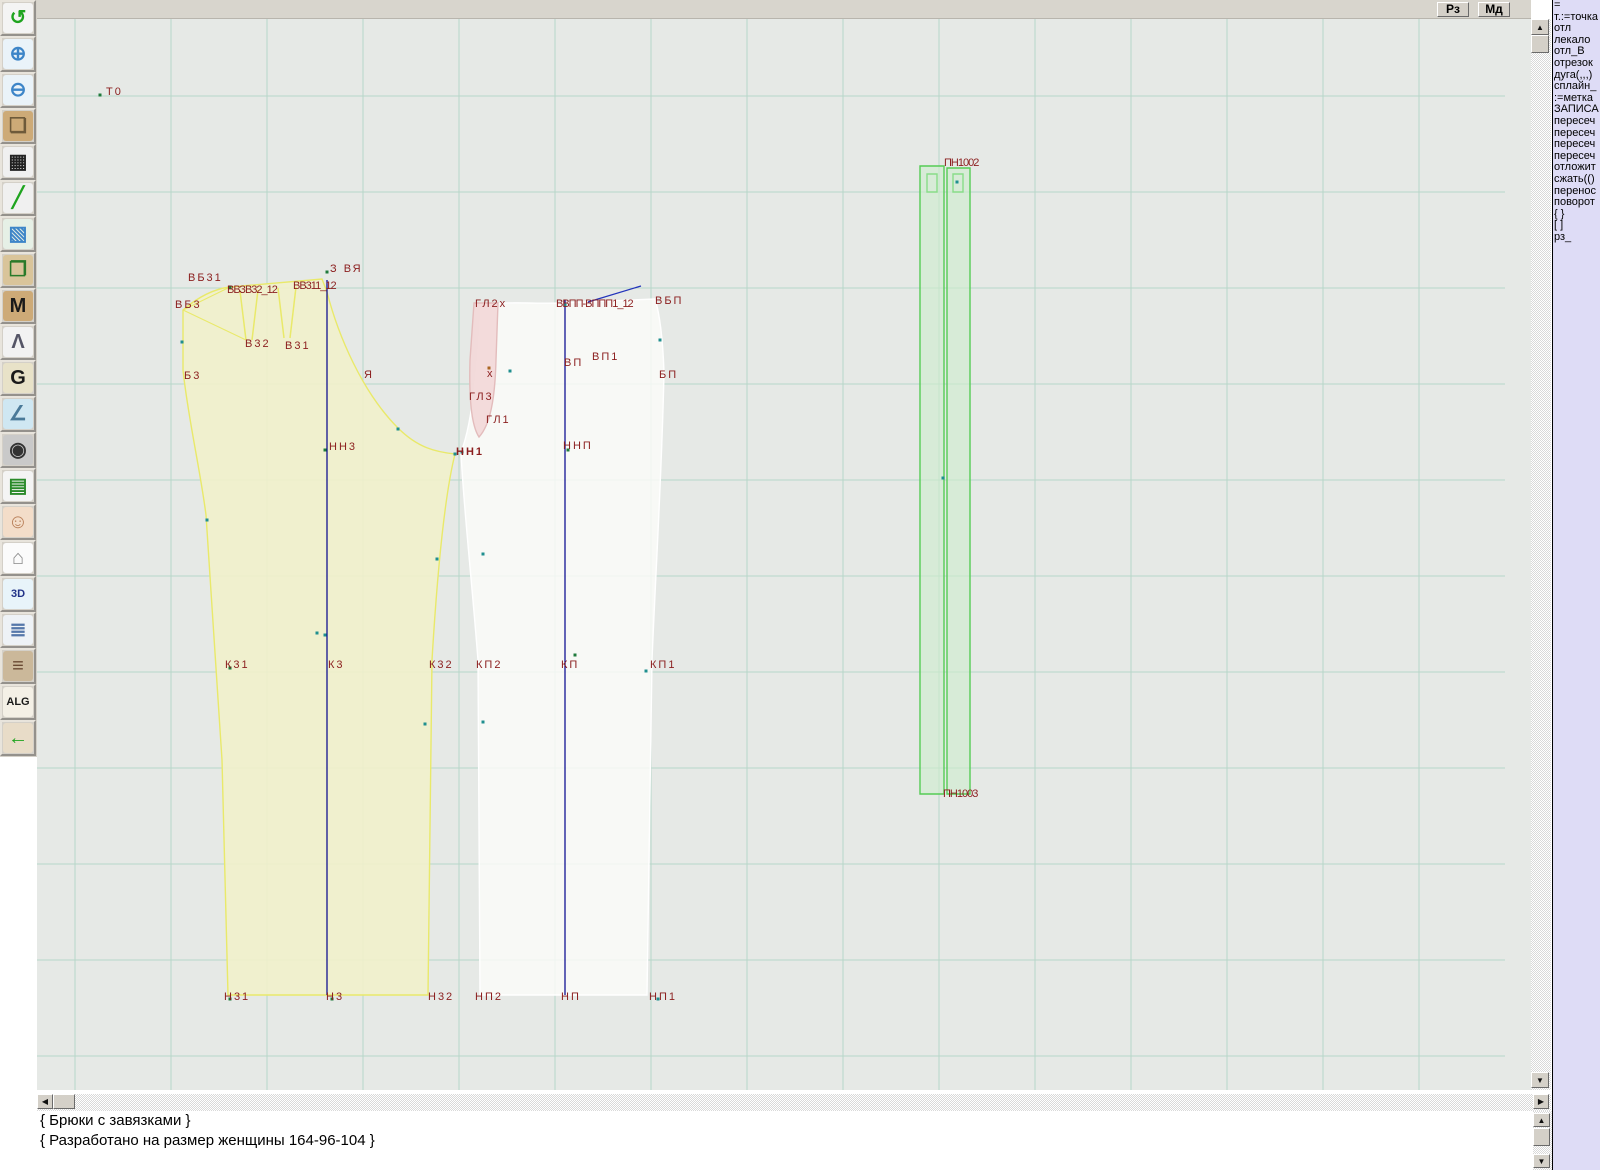 The width and height of the screenshot is (1600, 1170). What do you see at coordinates (1575, 167) in the screenshot?
I see `command-item-14: отложит` at bounding box center [1575, 167].